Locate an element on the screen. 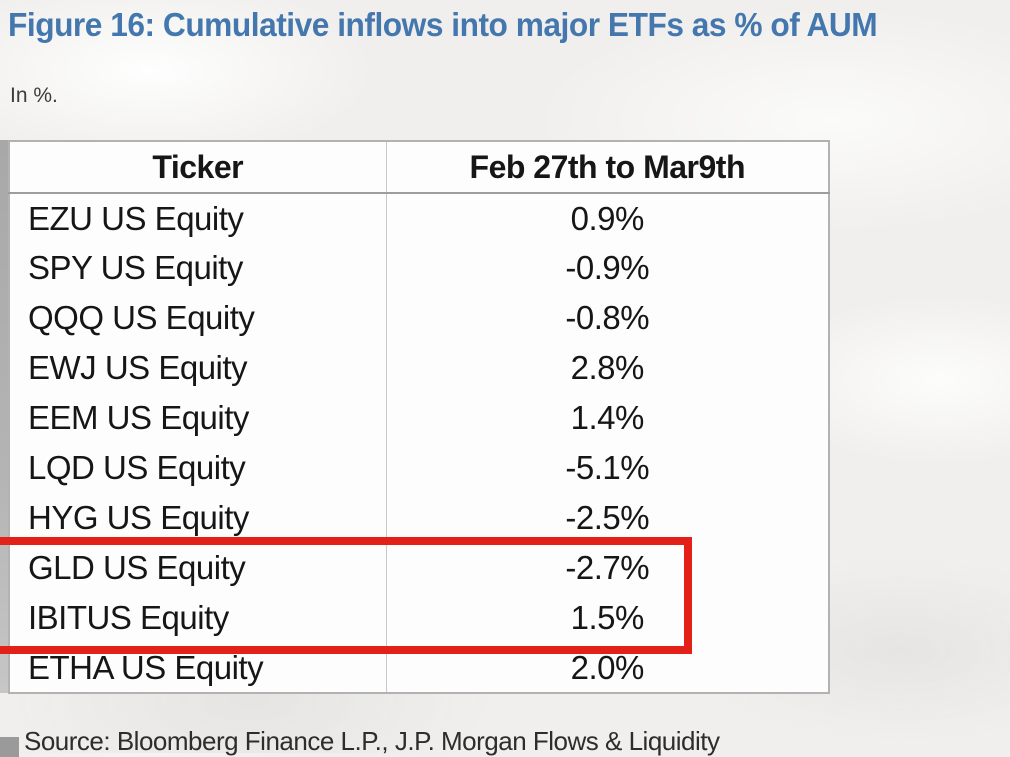  highlight-box is located at coordinates (346, 595).